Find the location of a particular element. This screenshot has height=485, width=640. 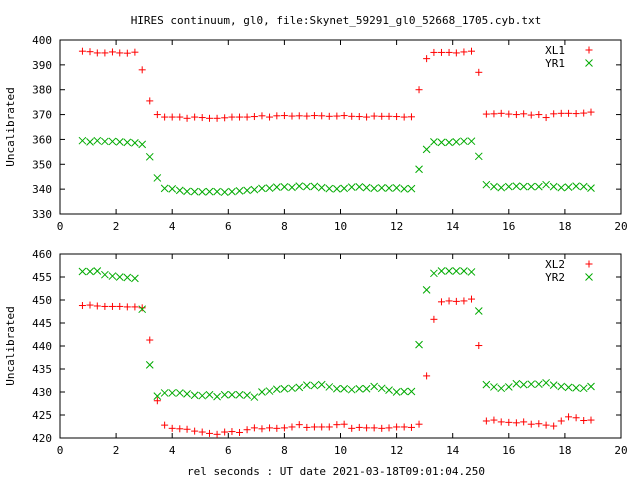

x-tick-label: 16 is located at coordinates (508, 226).